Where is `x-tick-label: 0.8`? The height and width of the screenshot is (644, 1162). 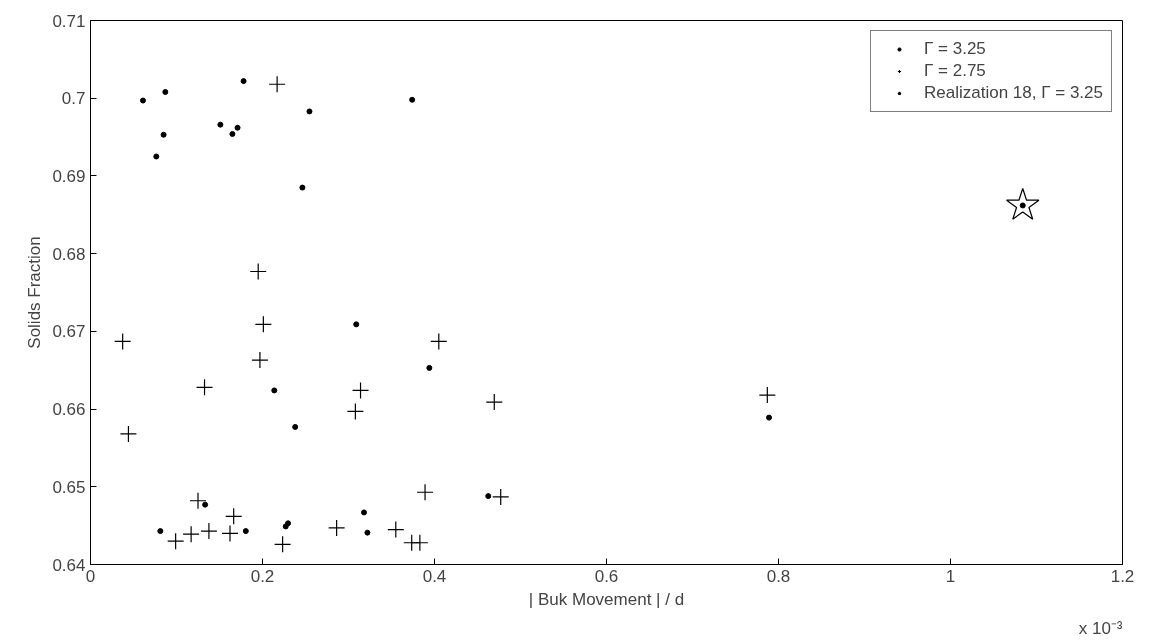 x-tick-label: 0.8 is located at coordinates (778, 576).